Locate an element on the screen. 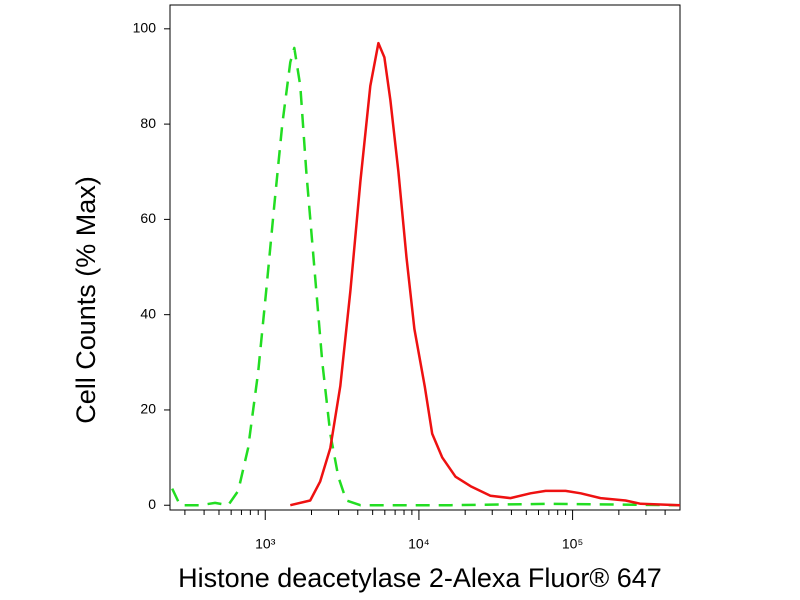 The image size is (800, 600). x-tick-label: 10⁴ is located at coordinates (419, 544).